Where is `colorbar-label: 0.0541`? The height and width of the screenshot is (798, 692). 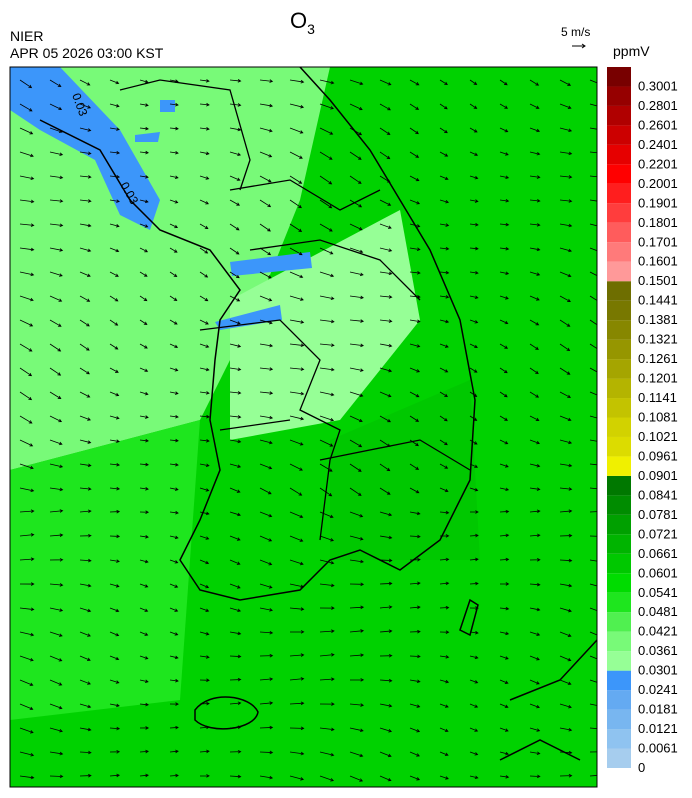 colorbar-label: 0.0541 is located at coordinates (658, 592).